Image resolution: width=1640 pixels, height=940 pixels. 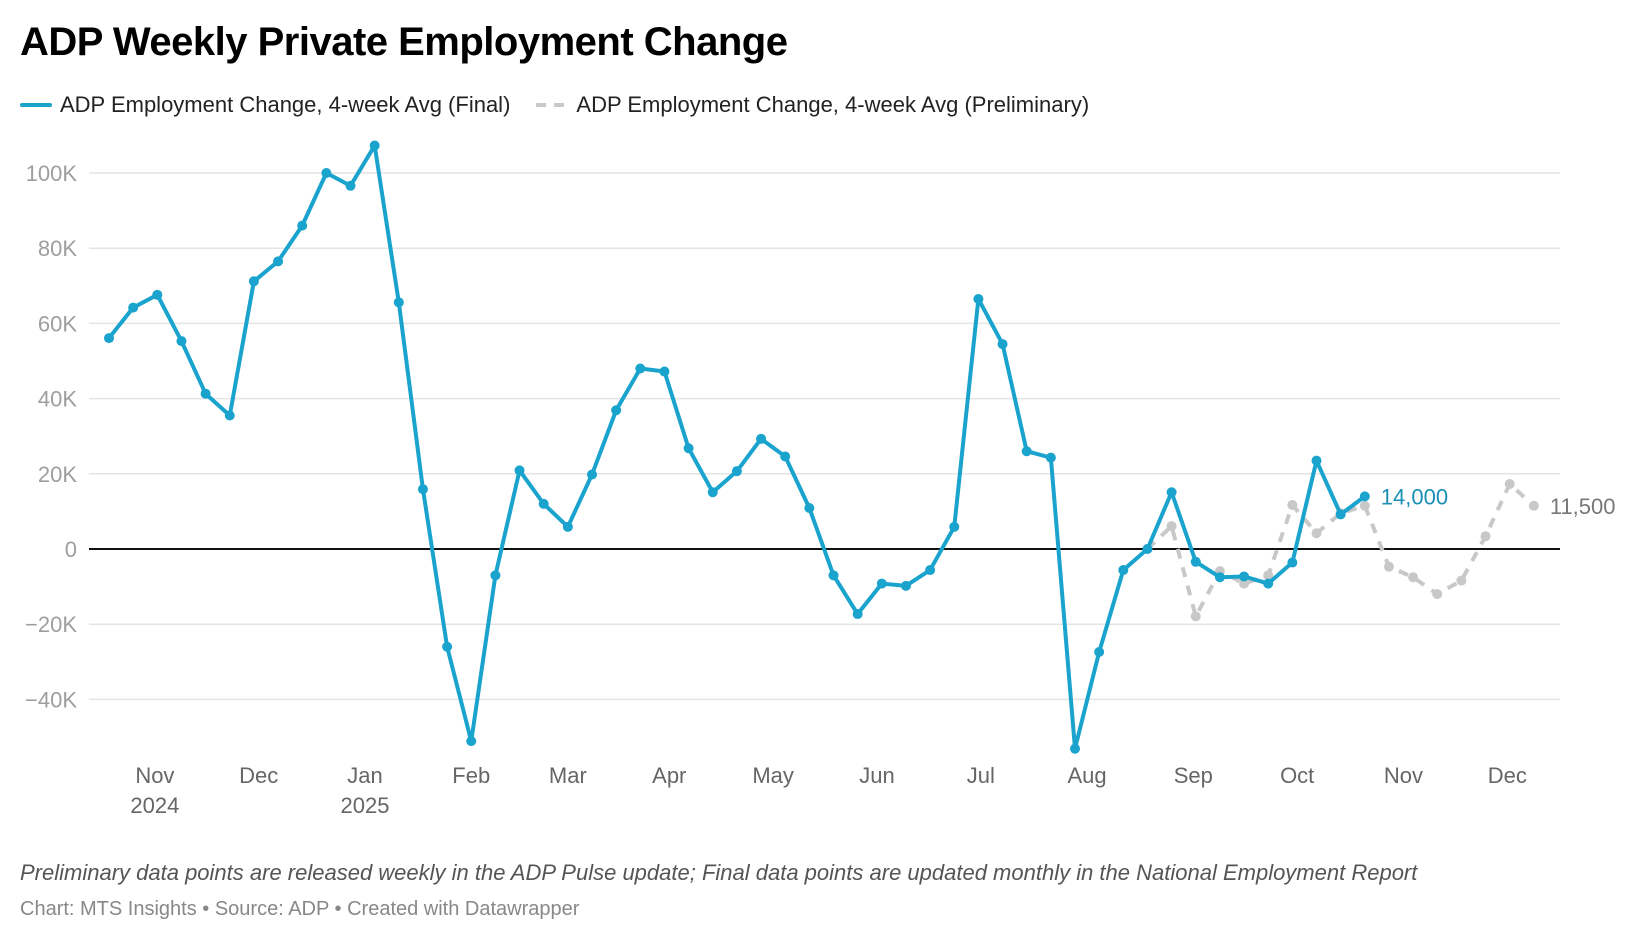 I want to click on x-tick-label: Sep, so click(x=1193, y=775).